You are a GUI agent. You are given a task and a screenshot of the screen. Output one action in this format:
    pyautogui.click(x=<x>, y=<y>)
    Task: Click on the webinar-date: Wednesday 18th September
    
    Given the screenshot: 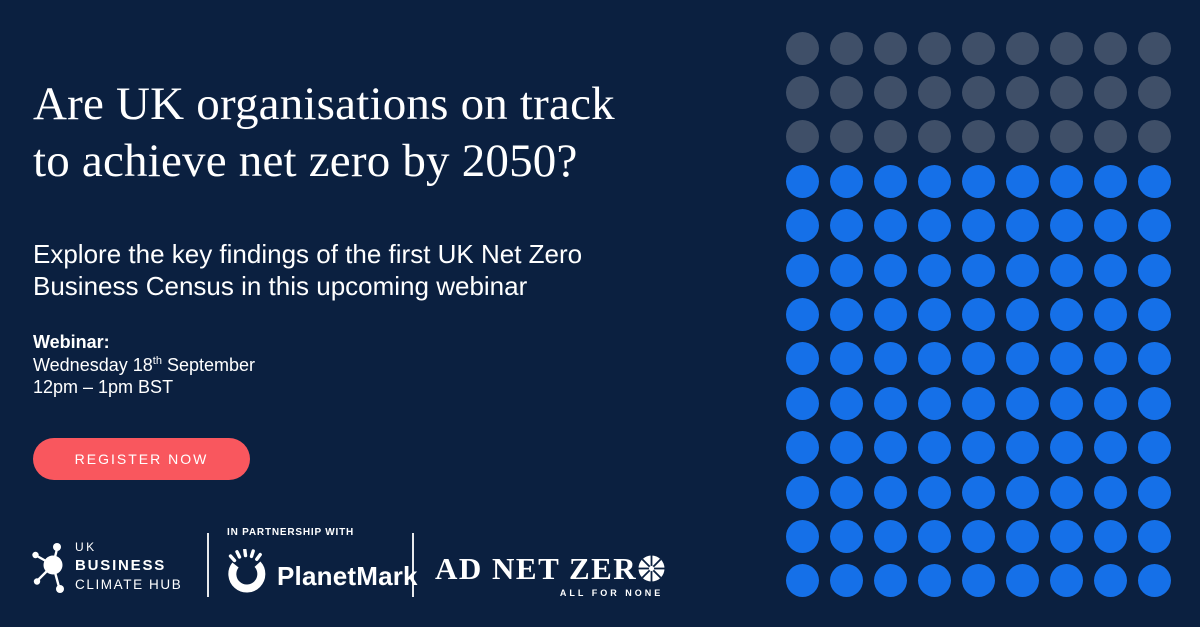 What is the action you would take?
    pyautogui.click(x=144, y=364)
    